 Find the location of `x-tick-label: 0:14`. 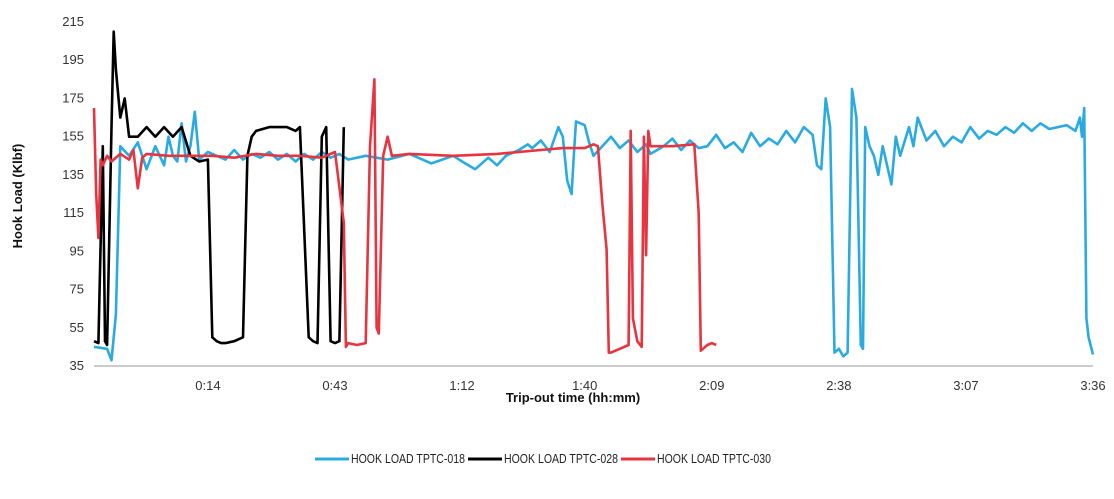

x-tick-label: 0:14 is located at coordinates (207, 385).